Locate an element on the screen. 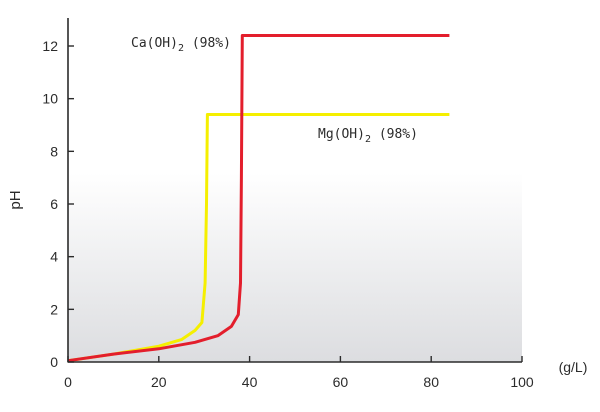  x-tick-label-0: 0 is located at coordinates (68, 382).